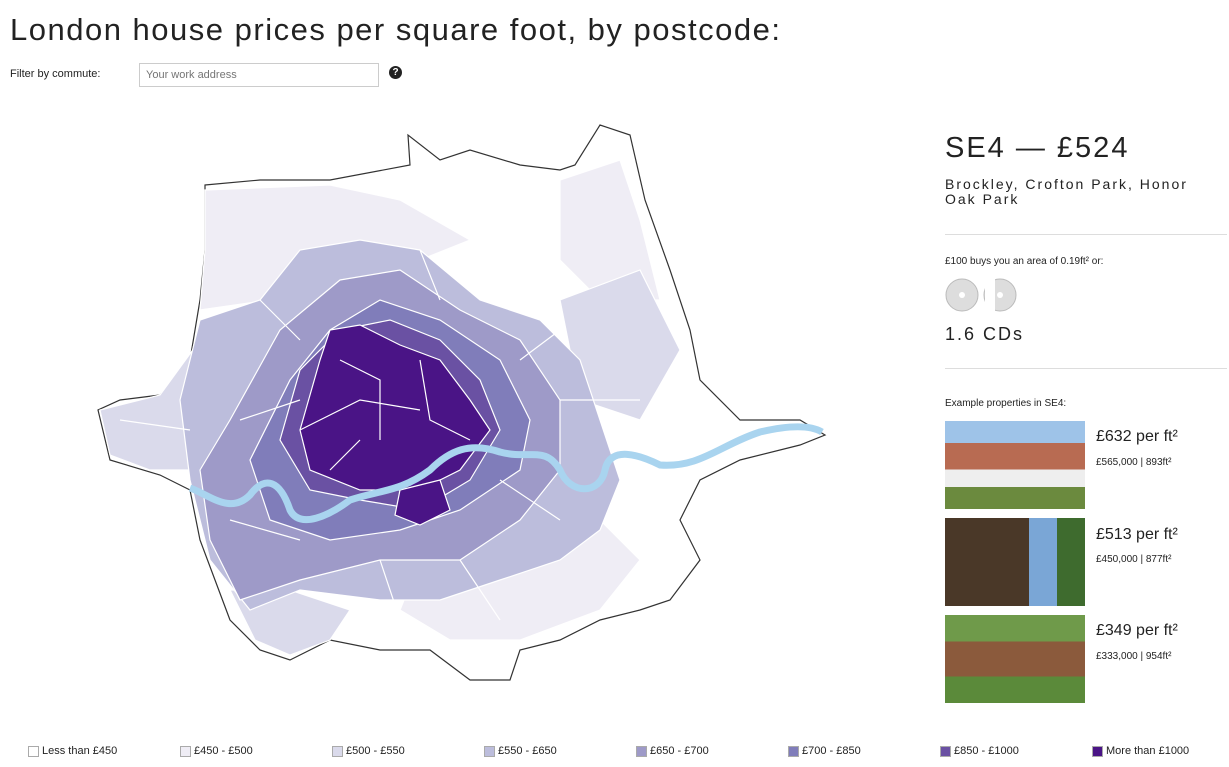 The height and width of the screenshot is (767, 1229). I want to click on legend-label: £850 - £1000, so click(986, 751).